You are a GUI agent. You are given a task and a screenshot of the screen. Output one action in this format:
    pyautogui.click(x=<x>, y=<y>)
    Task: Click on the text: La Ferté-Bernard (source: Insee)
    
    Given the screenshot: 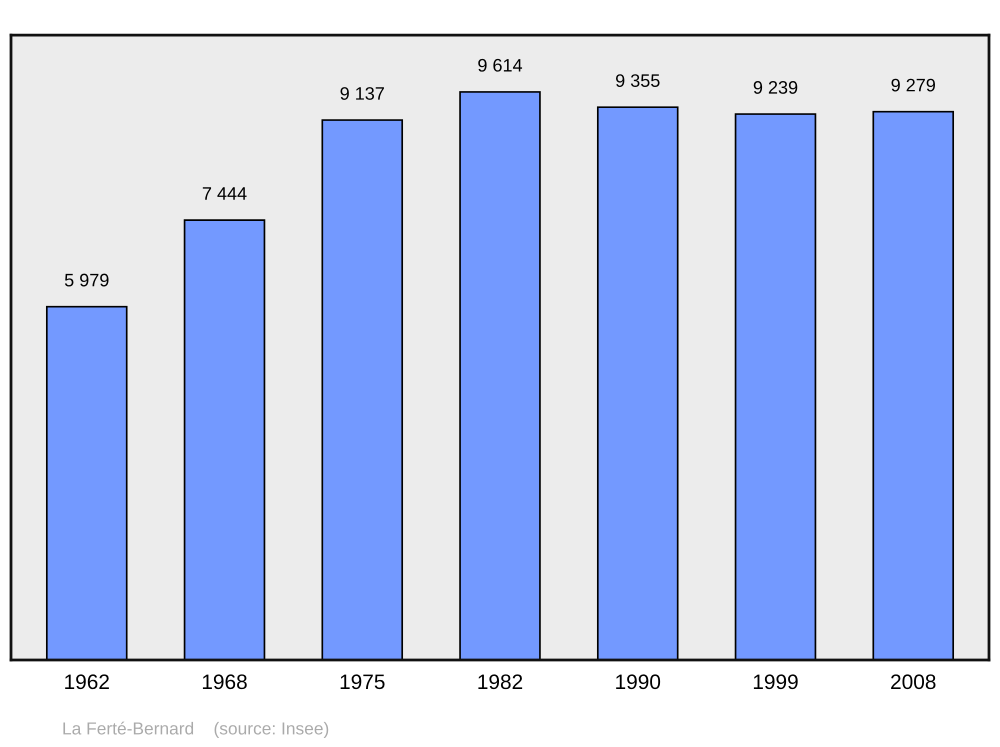 What is the action you would take?
    pyautogui.click(x=195, y=730)
    